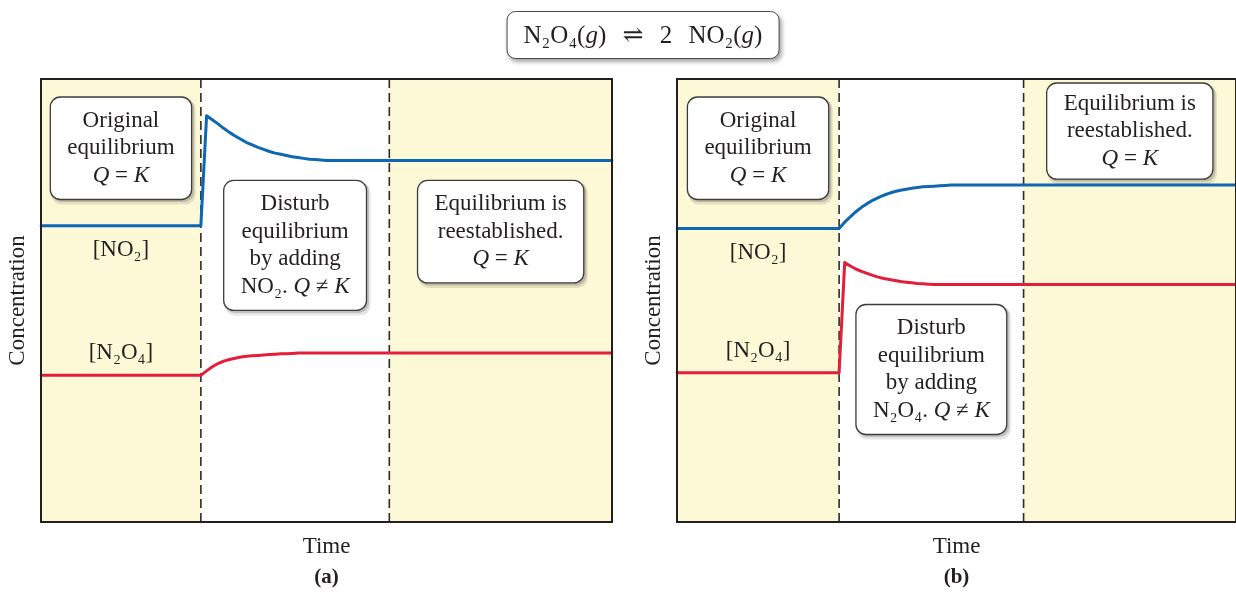  Describe the element at coordinates (296, 244) in the screenshot. I see `annotation: Disturb equilibrium by adding NO₂. Q ≠ K` at that location.